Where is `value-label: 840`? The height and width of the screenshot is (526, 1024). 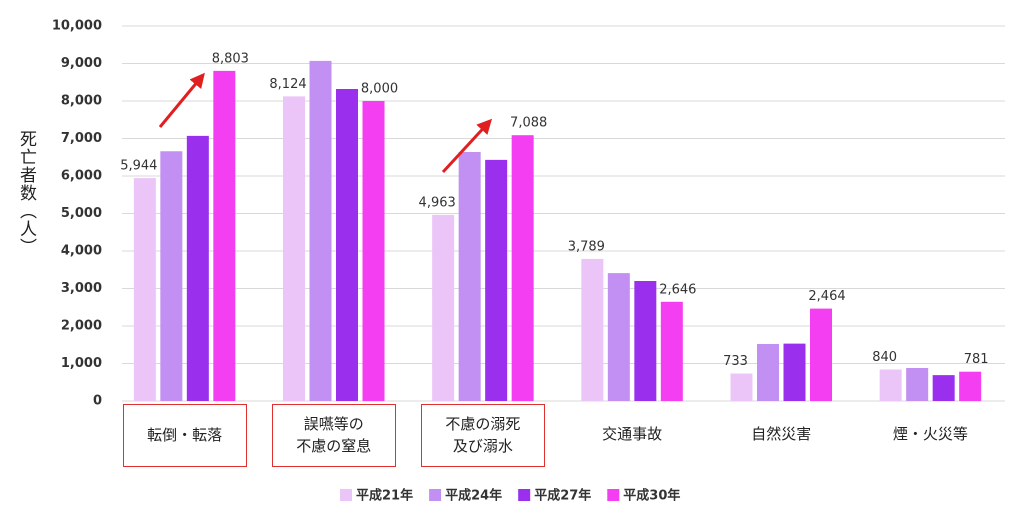 value-label: 840 is located at coordinates (884, 357).